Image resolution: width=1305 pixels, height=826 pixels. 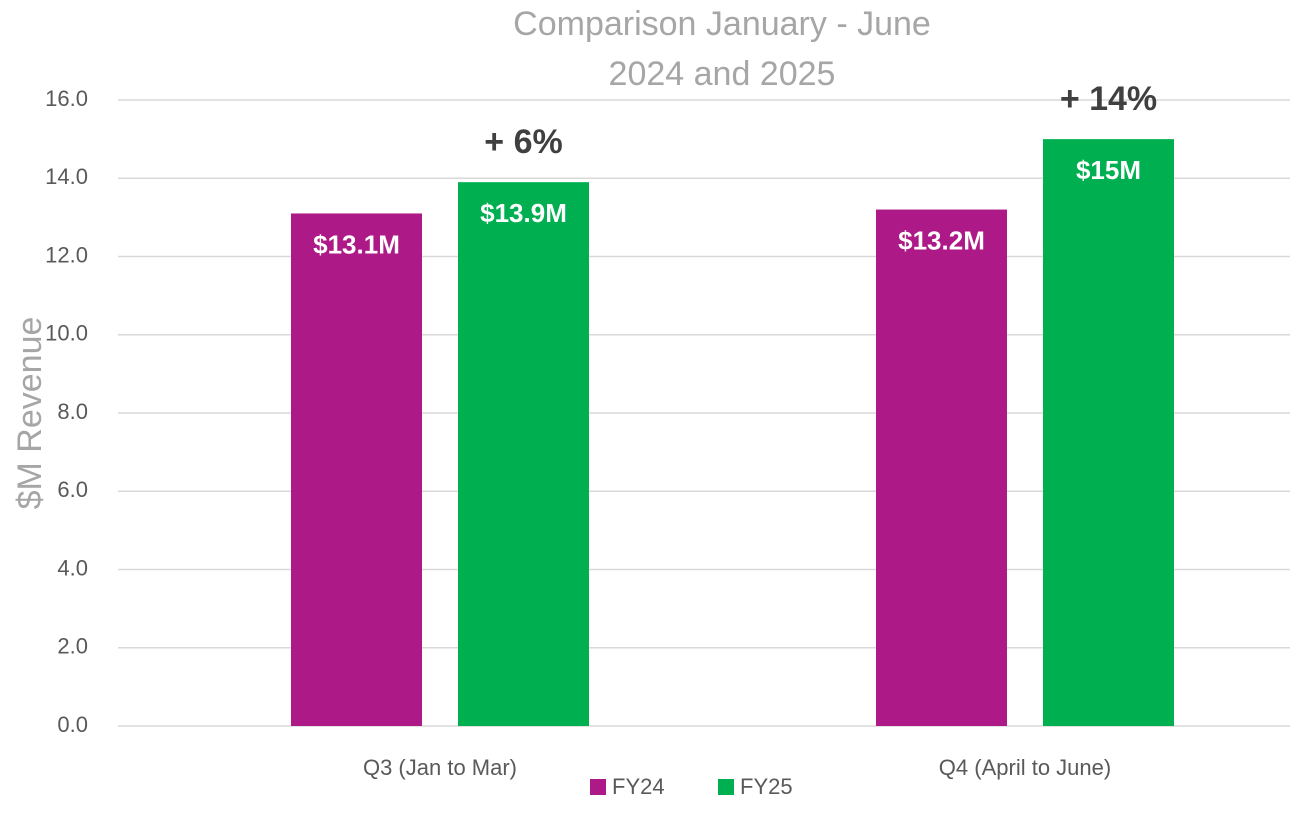 I want to click on x-tick-label: Q4 (April to June), so click(x=1025, y=767).